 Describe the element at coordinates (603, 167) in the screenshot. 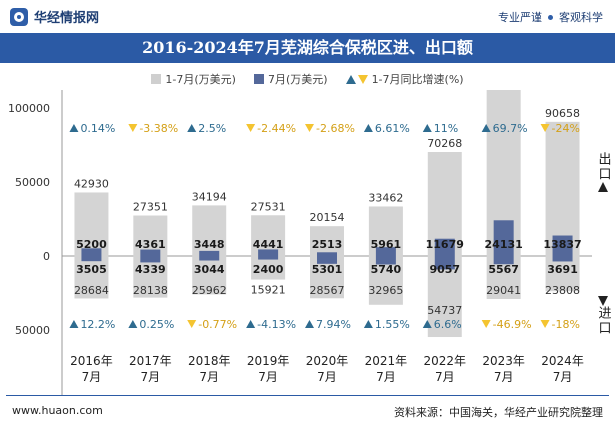

I see `side-label-export-text: 出口` at that location.